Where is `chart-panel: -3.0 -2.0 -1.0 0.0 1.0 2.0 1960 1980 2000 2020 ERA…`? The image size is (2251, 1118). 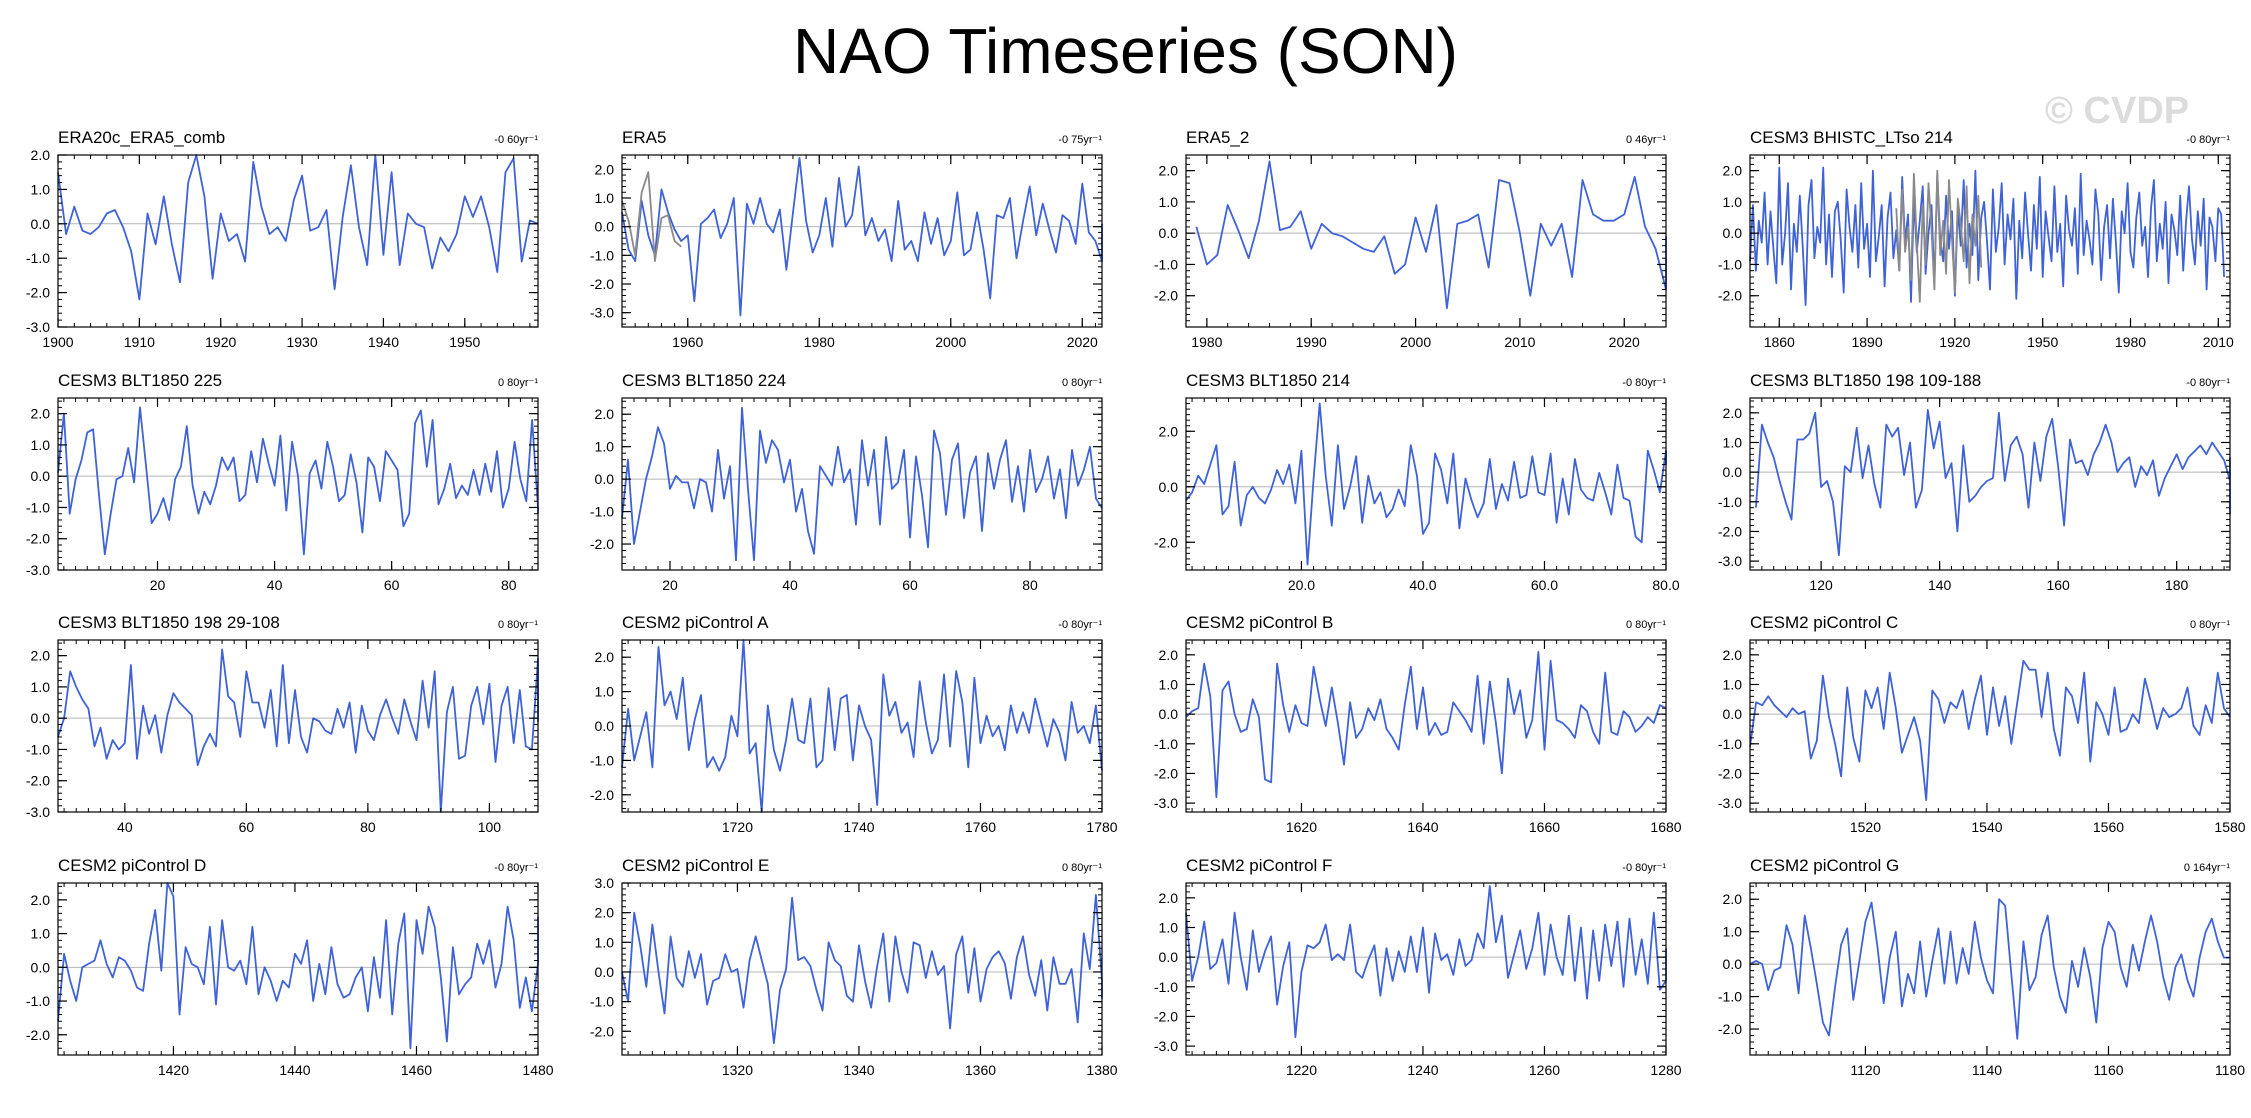
chart-panel: -3.0 -2.0 -1.0 0.0 1.0 2.0 1960 1980 2000 2020 ERA… is located at coordinates (846, 239).